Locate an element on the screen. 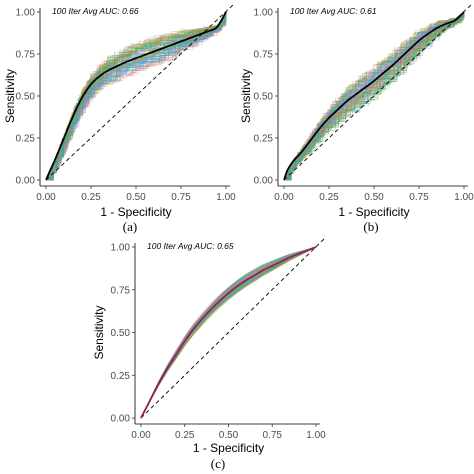  y-tick-label: 1.00 is located at coordinates (121, 248).